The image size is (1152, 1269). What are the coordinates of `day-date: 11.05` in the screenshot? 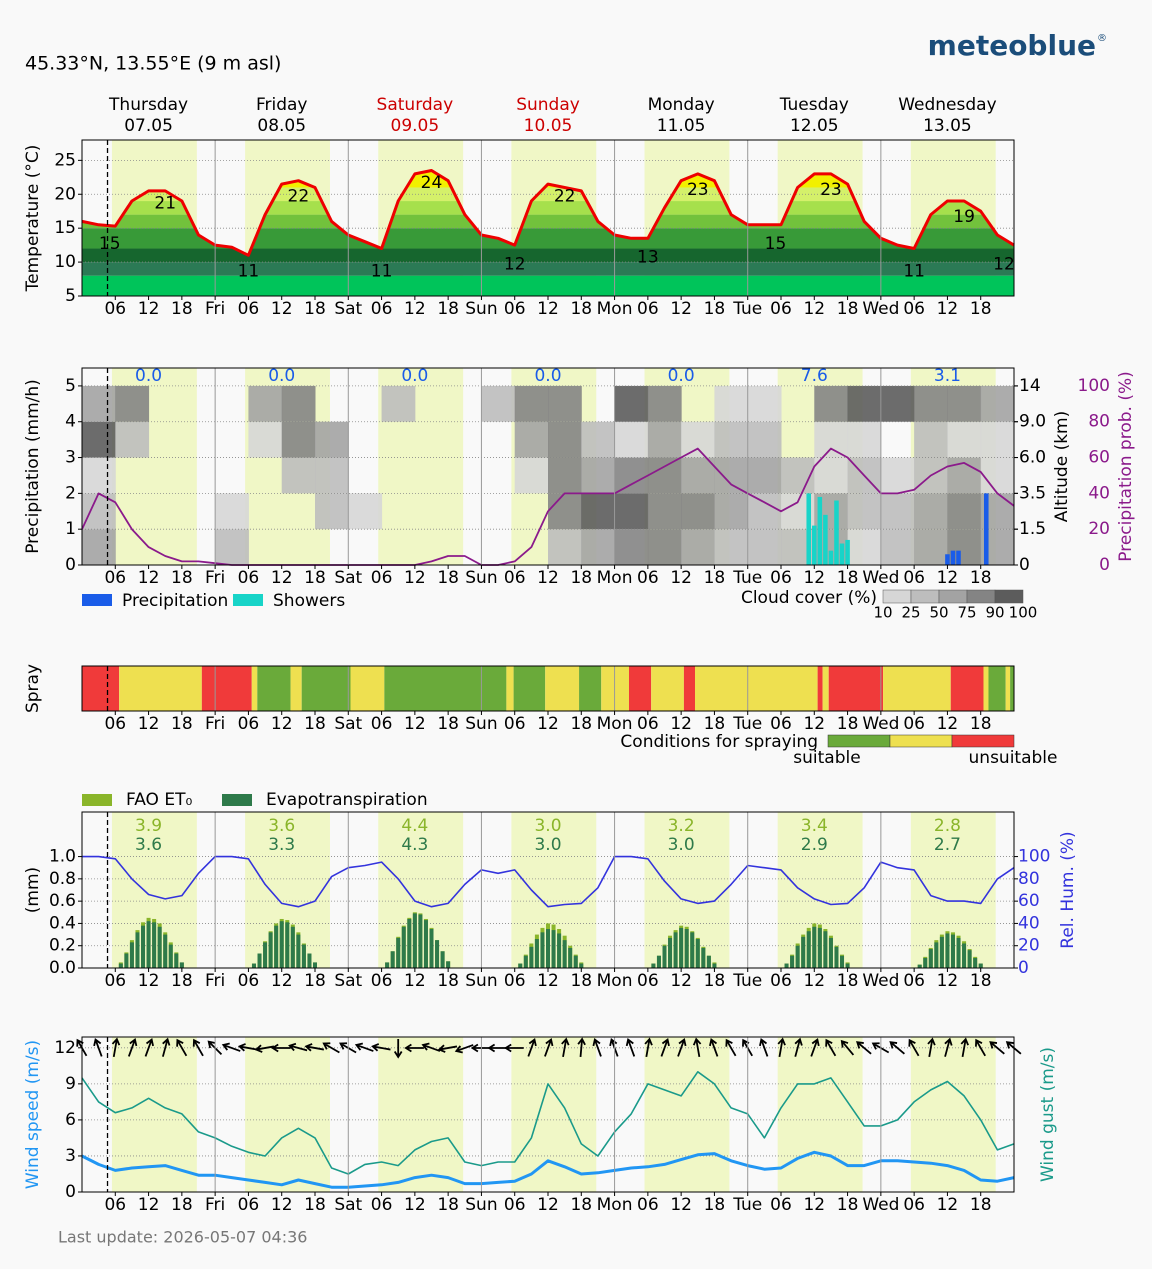 It's located at (681, 126).